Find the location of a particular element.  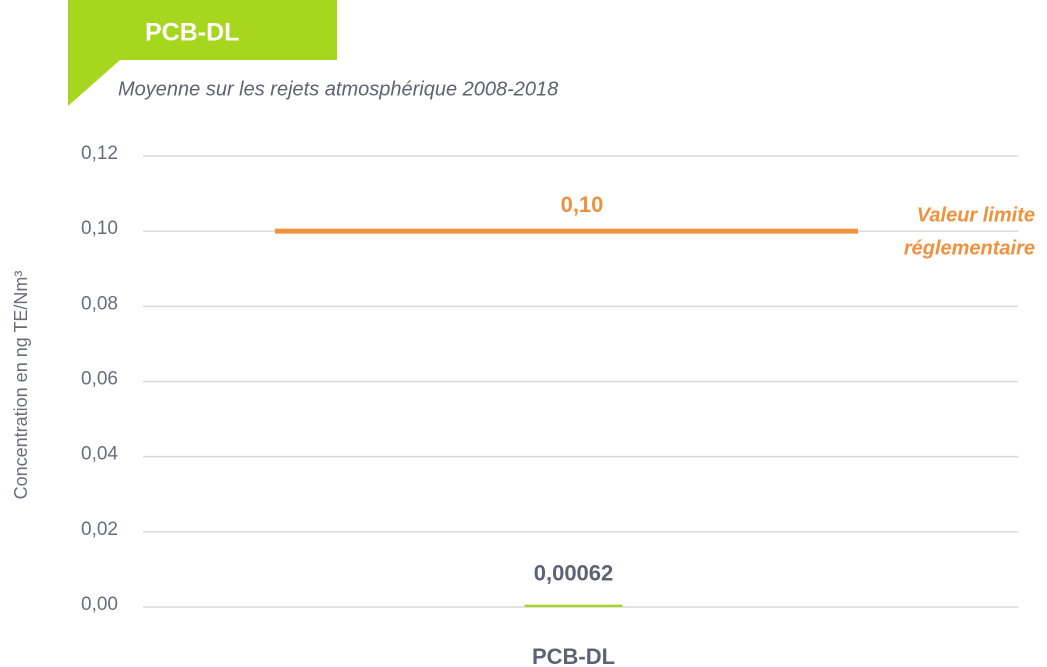

y-axis-label: Concentration en ng TE/Nm³ is located at coordinates (21, 385).